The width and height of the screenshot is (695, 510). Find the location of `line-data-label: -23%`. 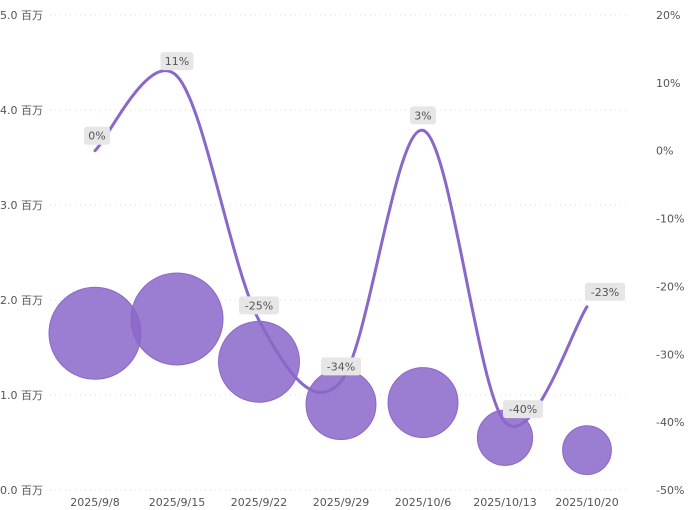

line-data-label: -23% is located at coordinates (605, 291).